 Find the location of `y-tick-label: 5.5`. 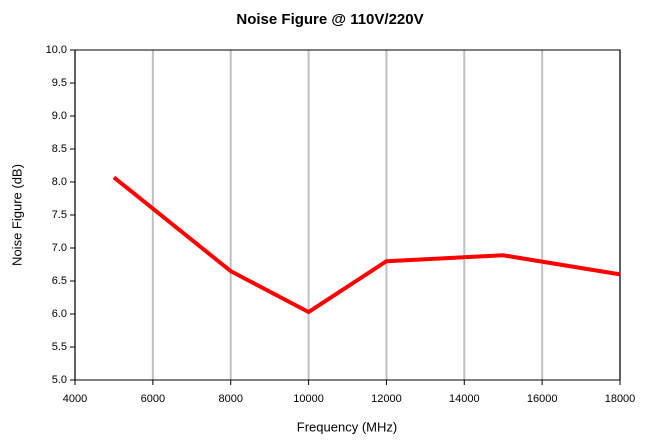

y-tick-label: 5.5 is located at coordinates (59, 347).